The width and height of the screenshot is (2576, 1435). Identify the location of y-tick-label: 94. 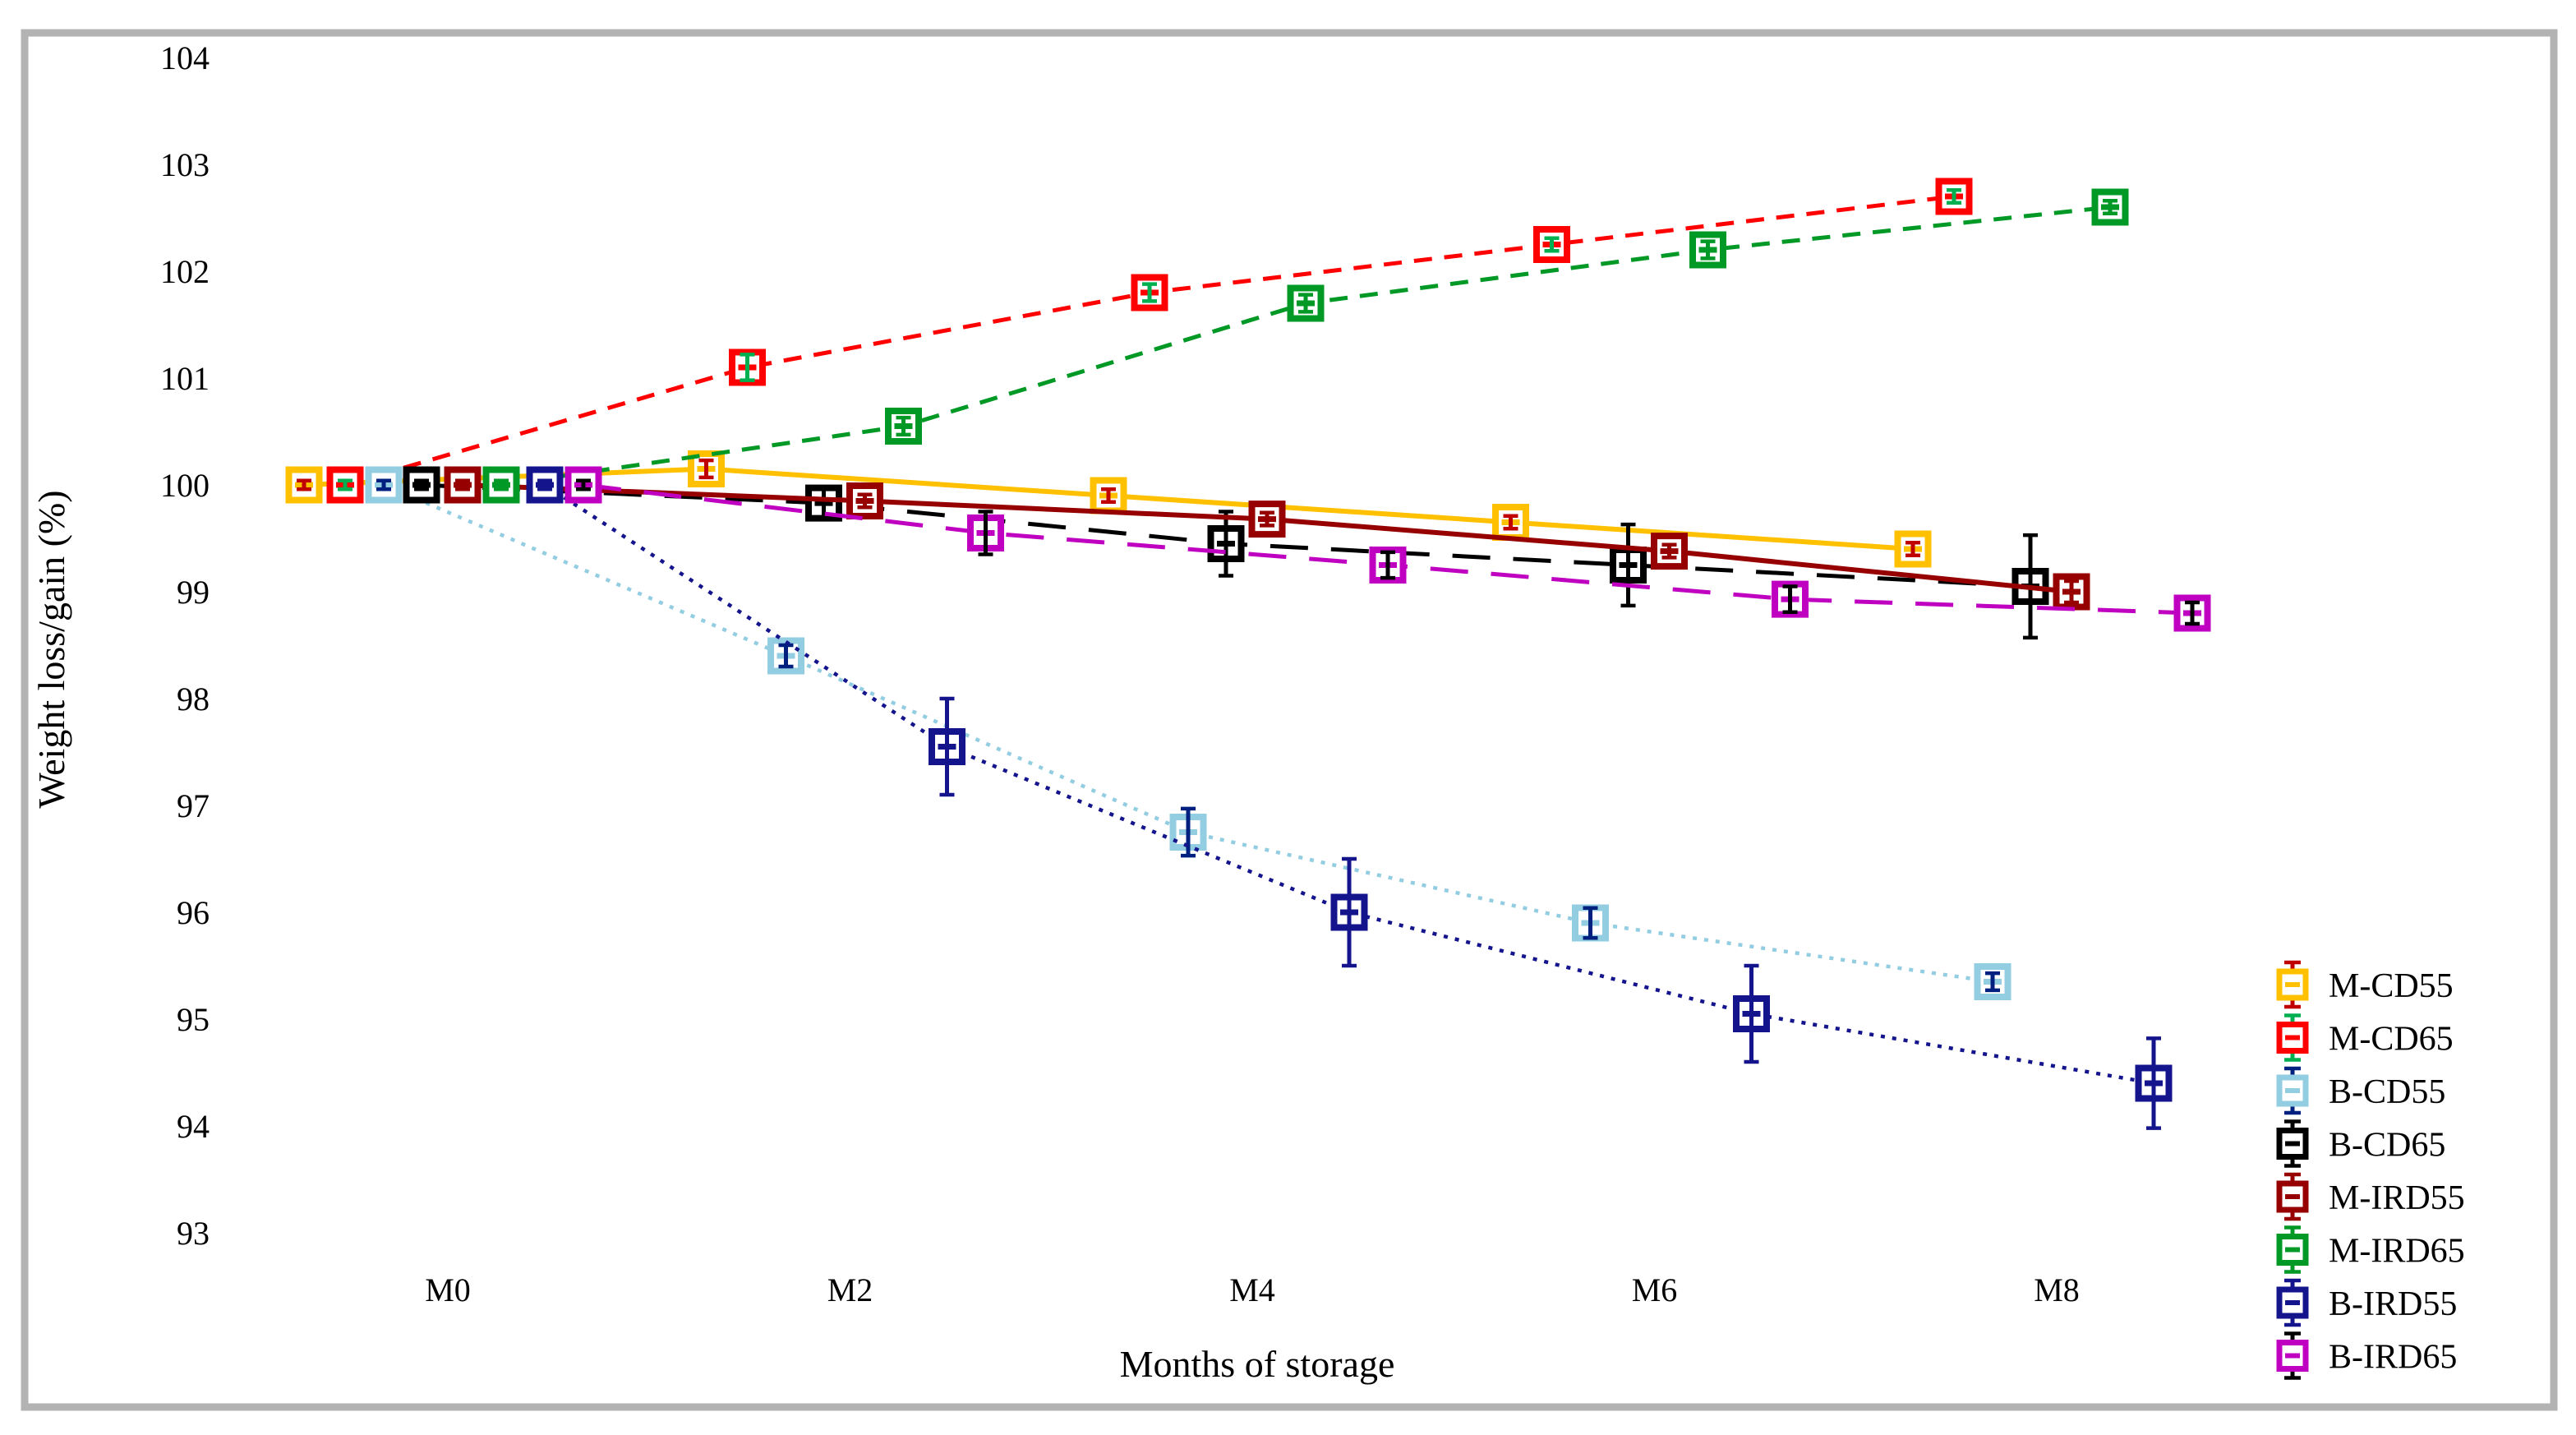
(193, 1126).